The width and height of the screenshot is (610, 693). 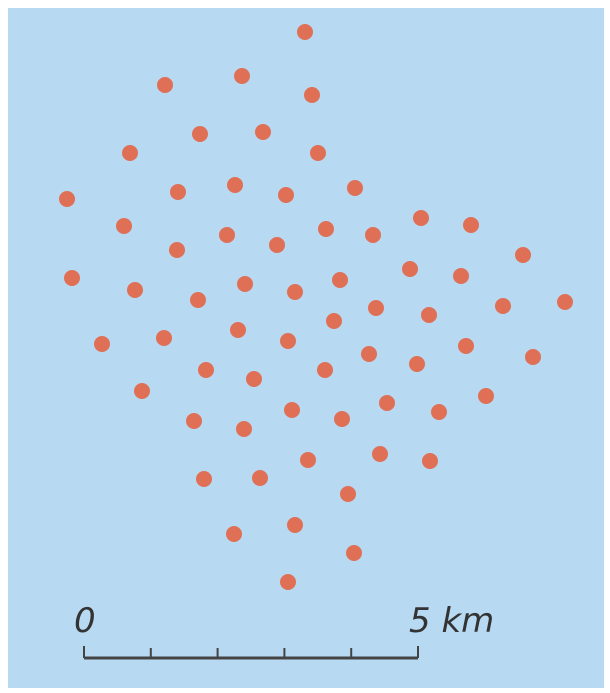 I want to click on scale-bar: 0 5 km, so click(x=284, y=630).